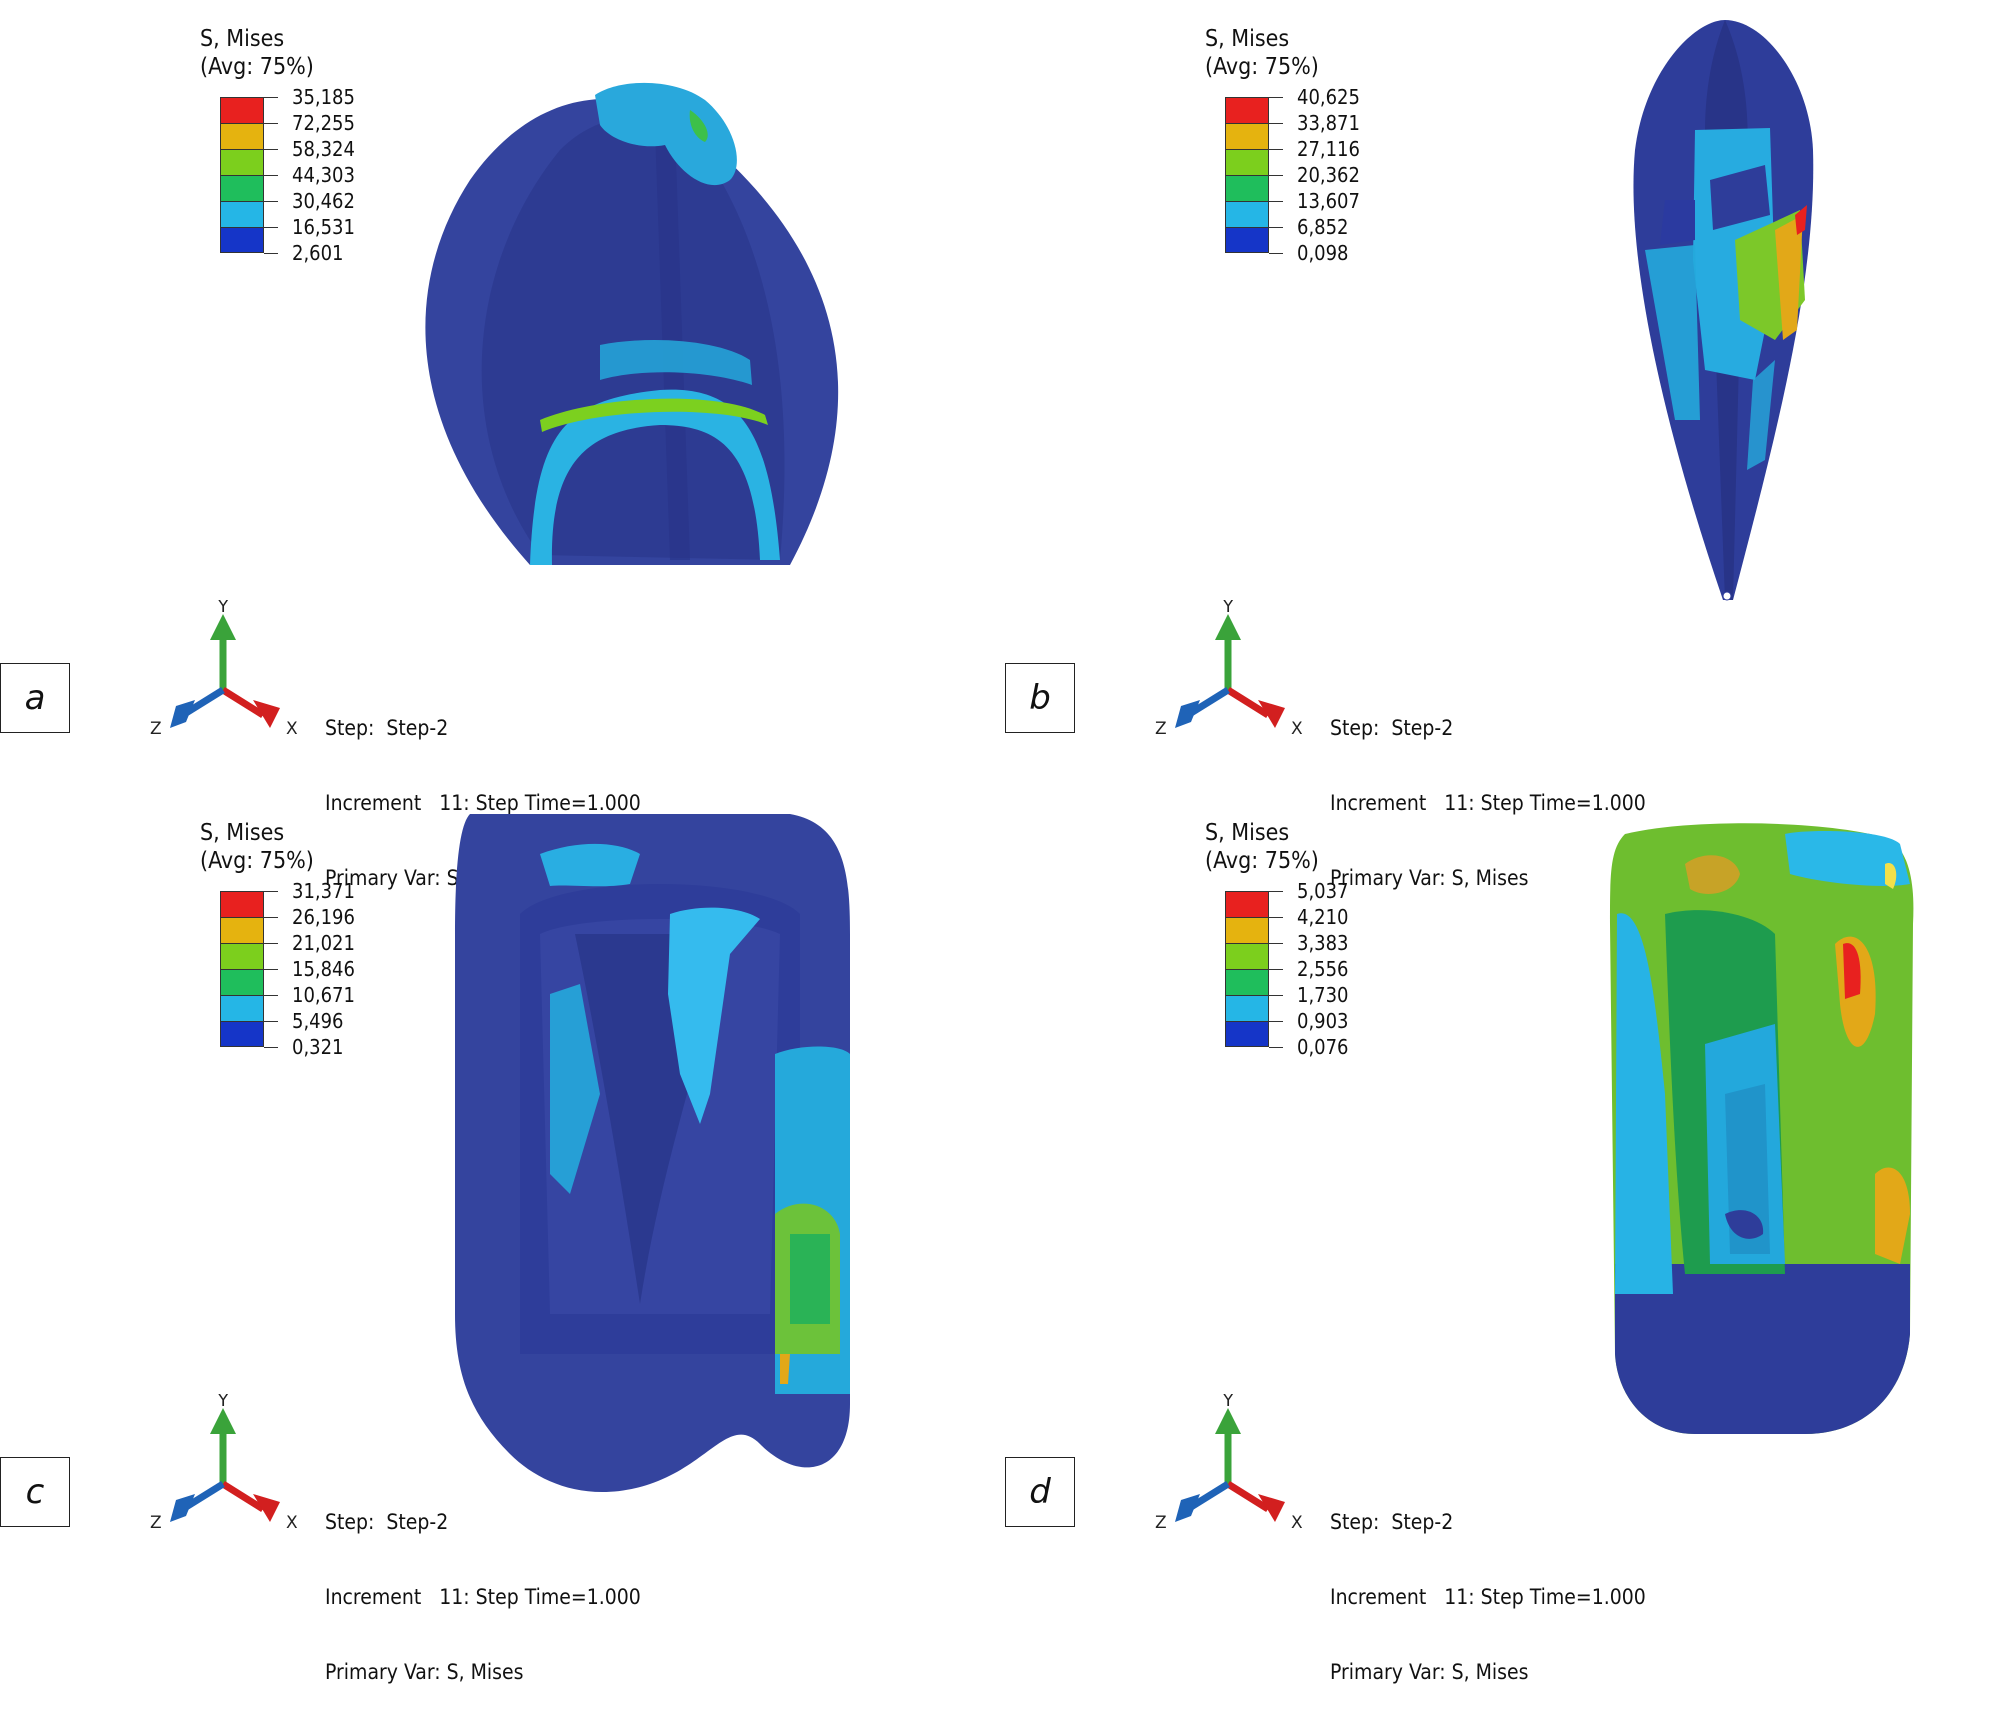 The width and height of the screenshot is (2010, 1735). I want to click on panel-label-a: a, so click(35, 698).